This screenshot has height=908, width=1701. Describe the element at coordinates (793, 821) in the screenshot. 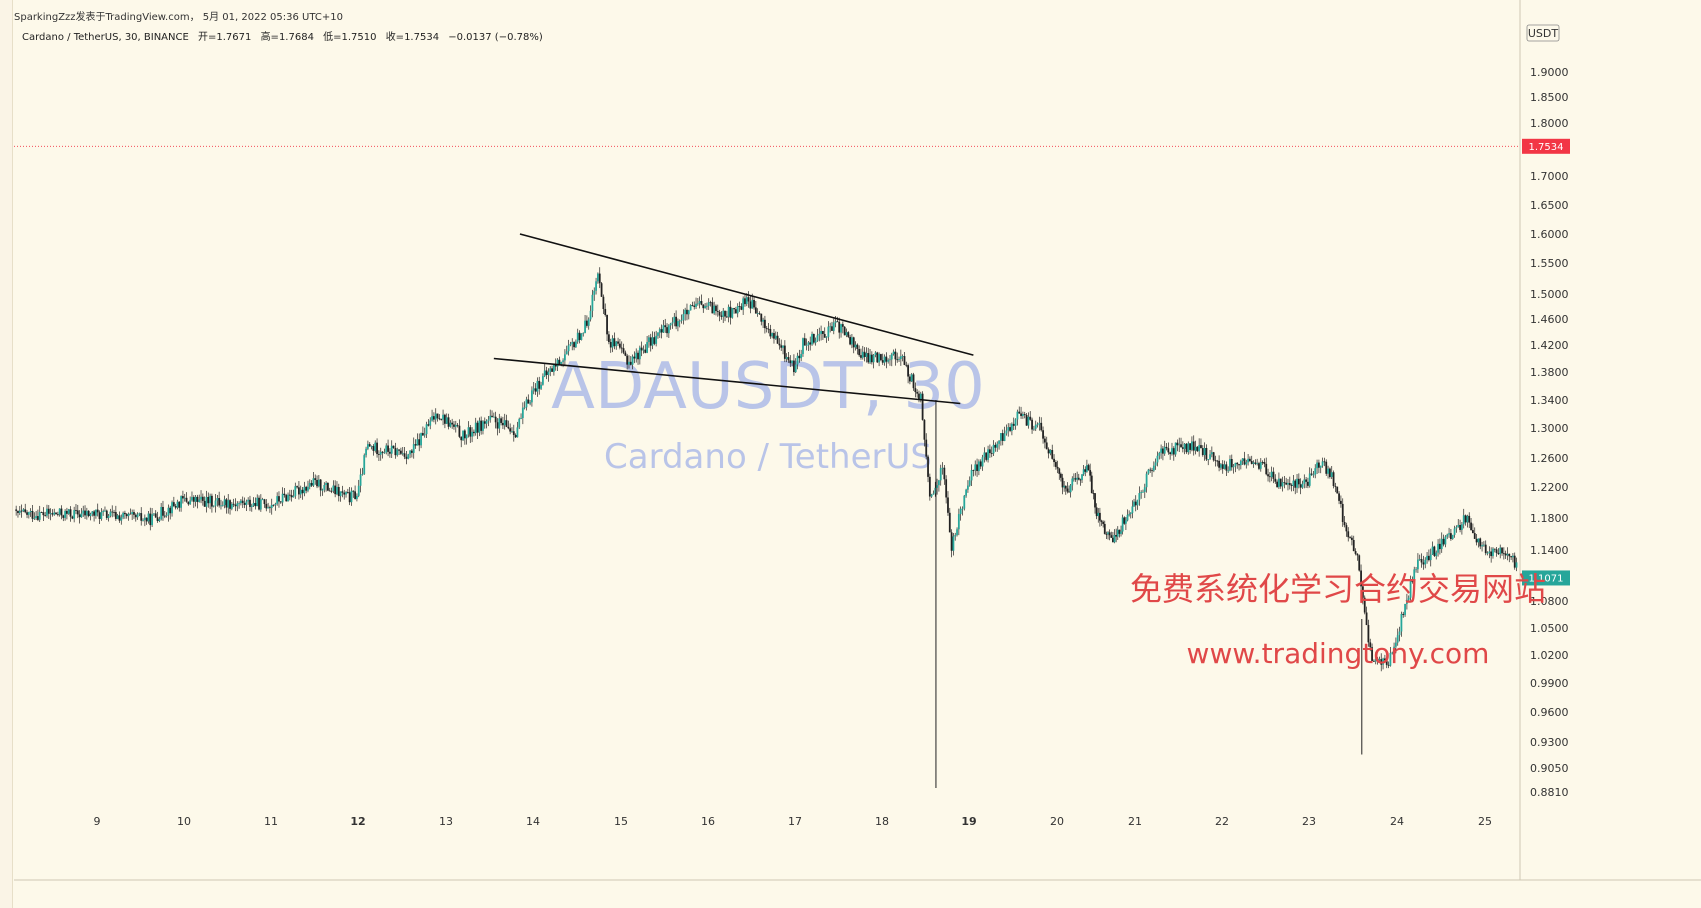

I see `time-axis: 9 10 11 12 13 14 15 16 17 18 19 20 21 22 23 24 25` at that location.